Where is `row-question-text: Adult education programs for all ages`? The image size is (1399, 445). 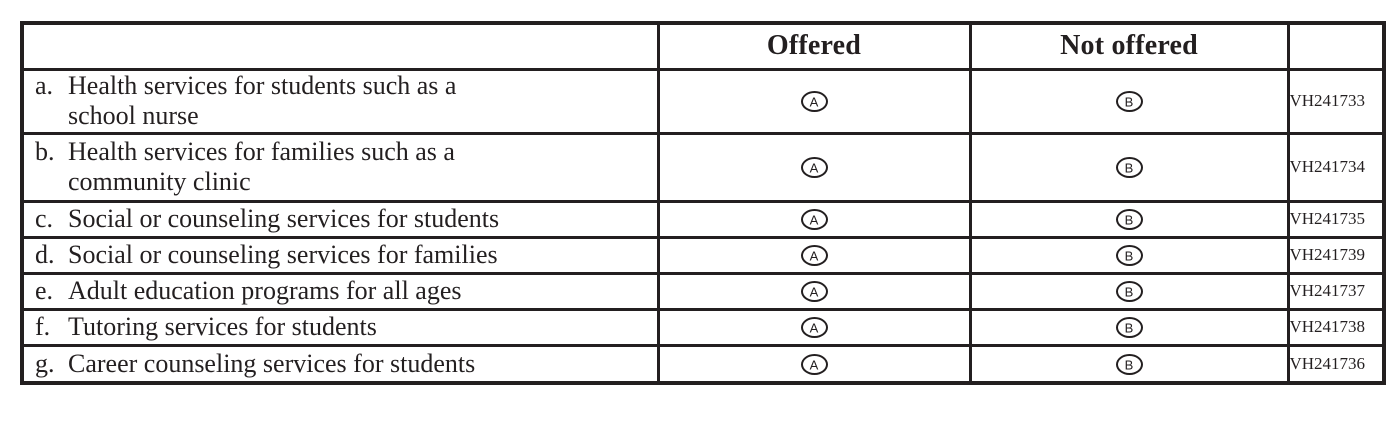
row-question-text: Adult education programs for all ages is located at coordinates (265, 290).